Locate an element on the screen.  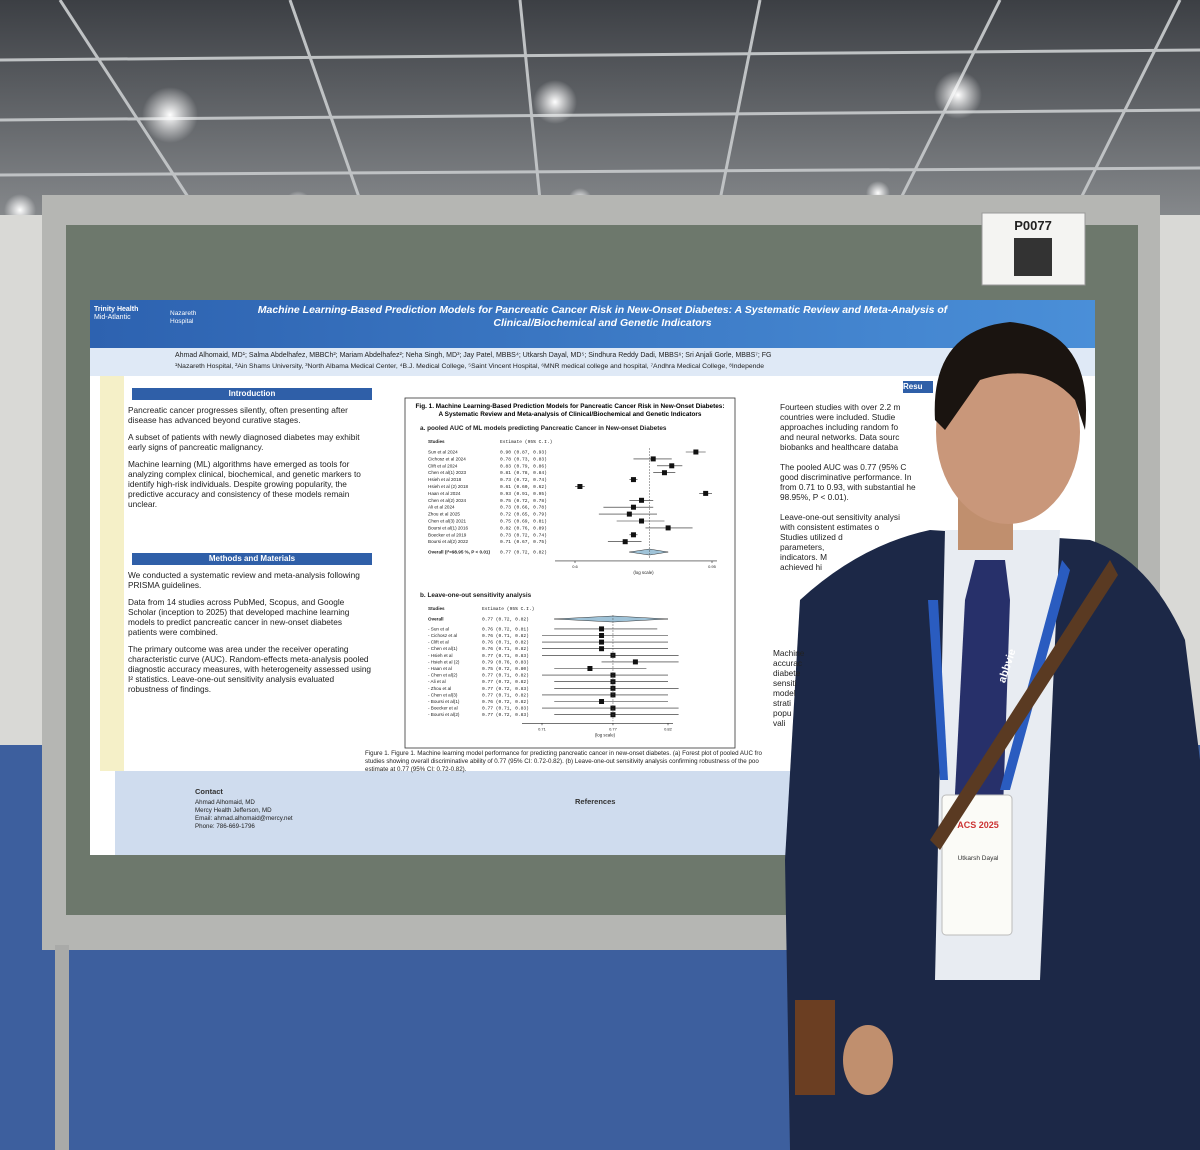
x-tick-label: 0.6 is located at coordinates (575, 566).